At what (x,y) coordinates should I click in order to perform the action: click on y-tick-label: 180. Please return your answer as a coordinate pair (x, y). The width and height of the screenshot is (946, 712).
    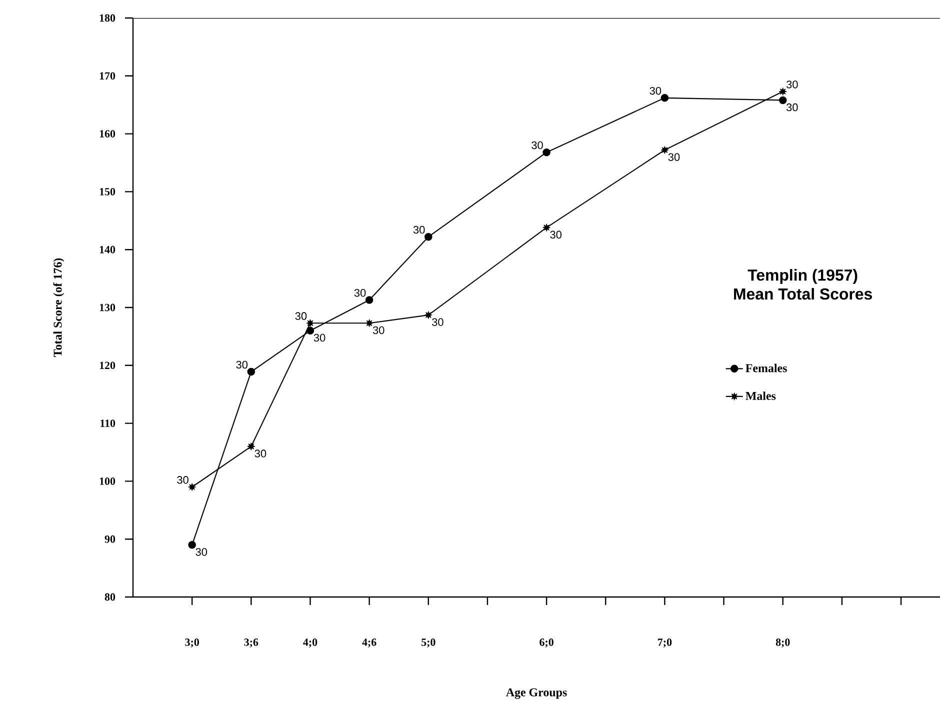
    Looking at the image, I should click on (108, 18).